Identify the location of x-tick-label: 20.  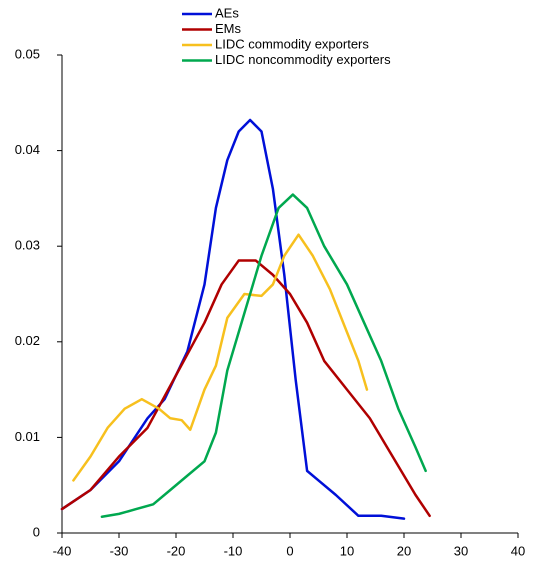
(404, 550).